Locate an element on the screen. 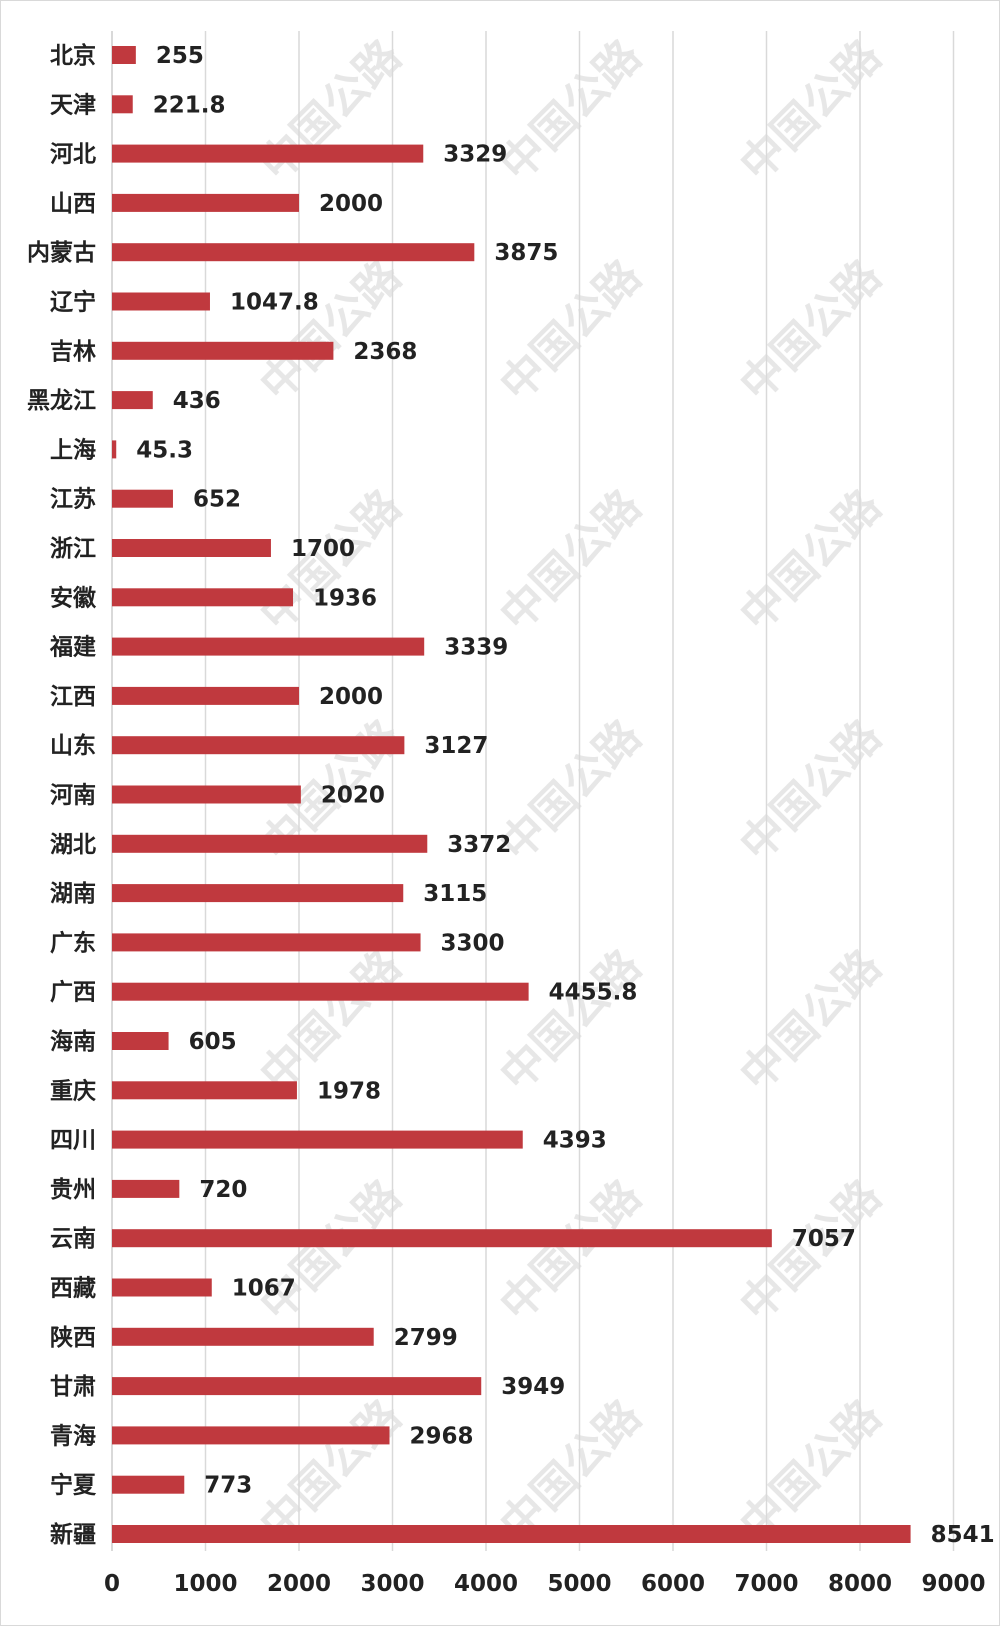  x-tick-label-0: 0 is located at coordinates (112, 1584).